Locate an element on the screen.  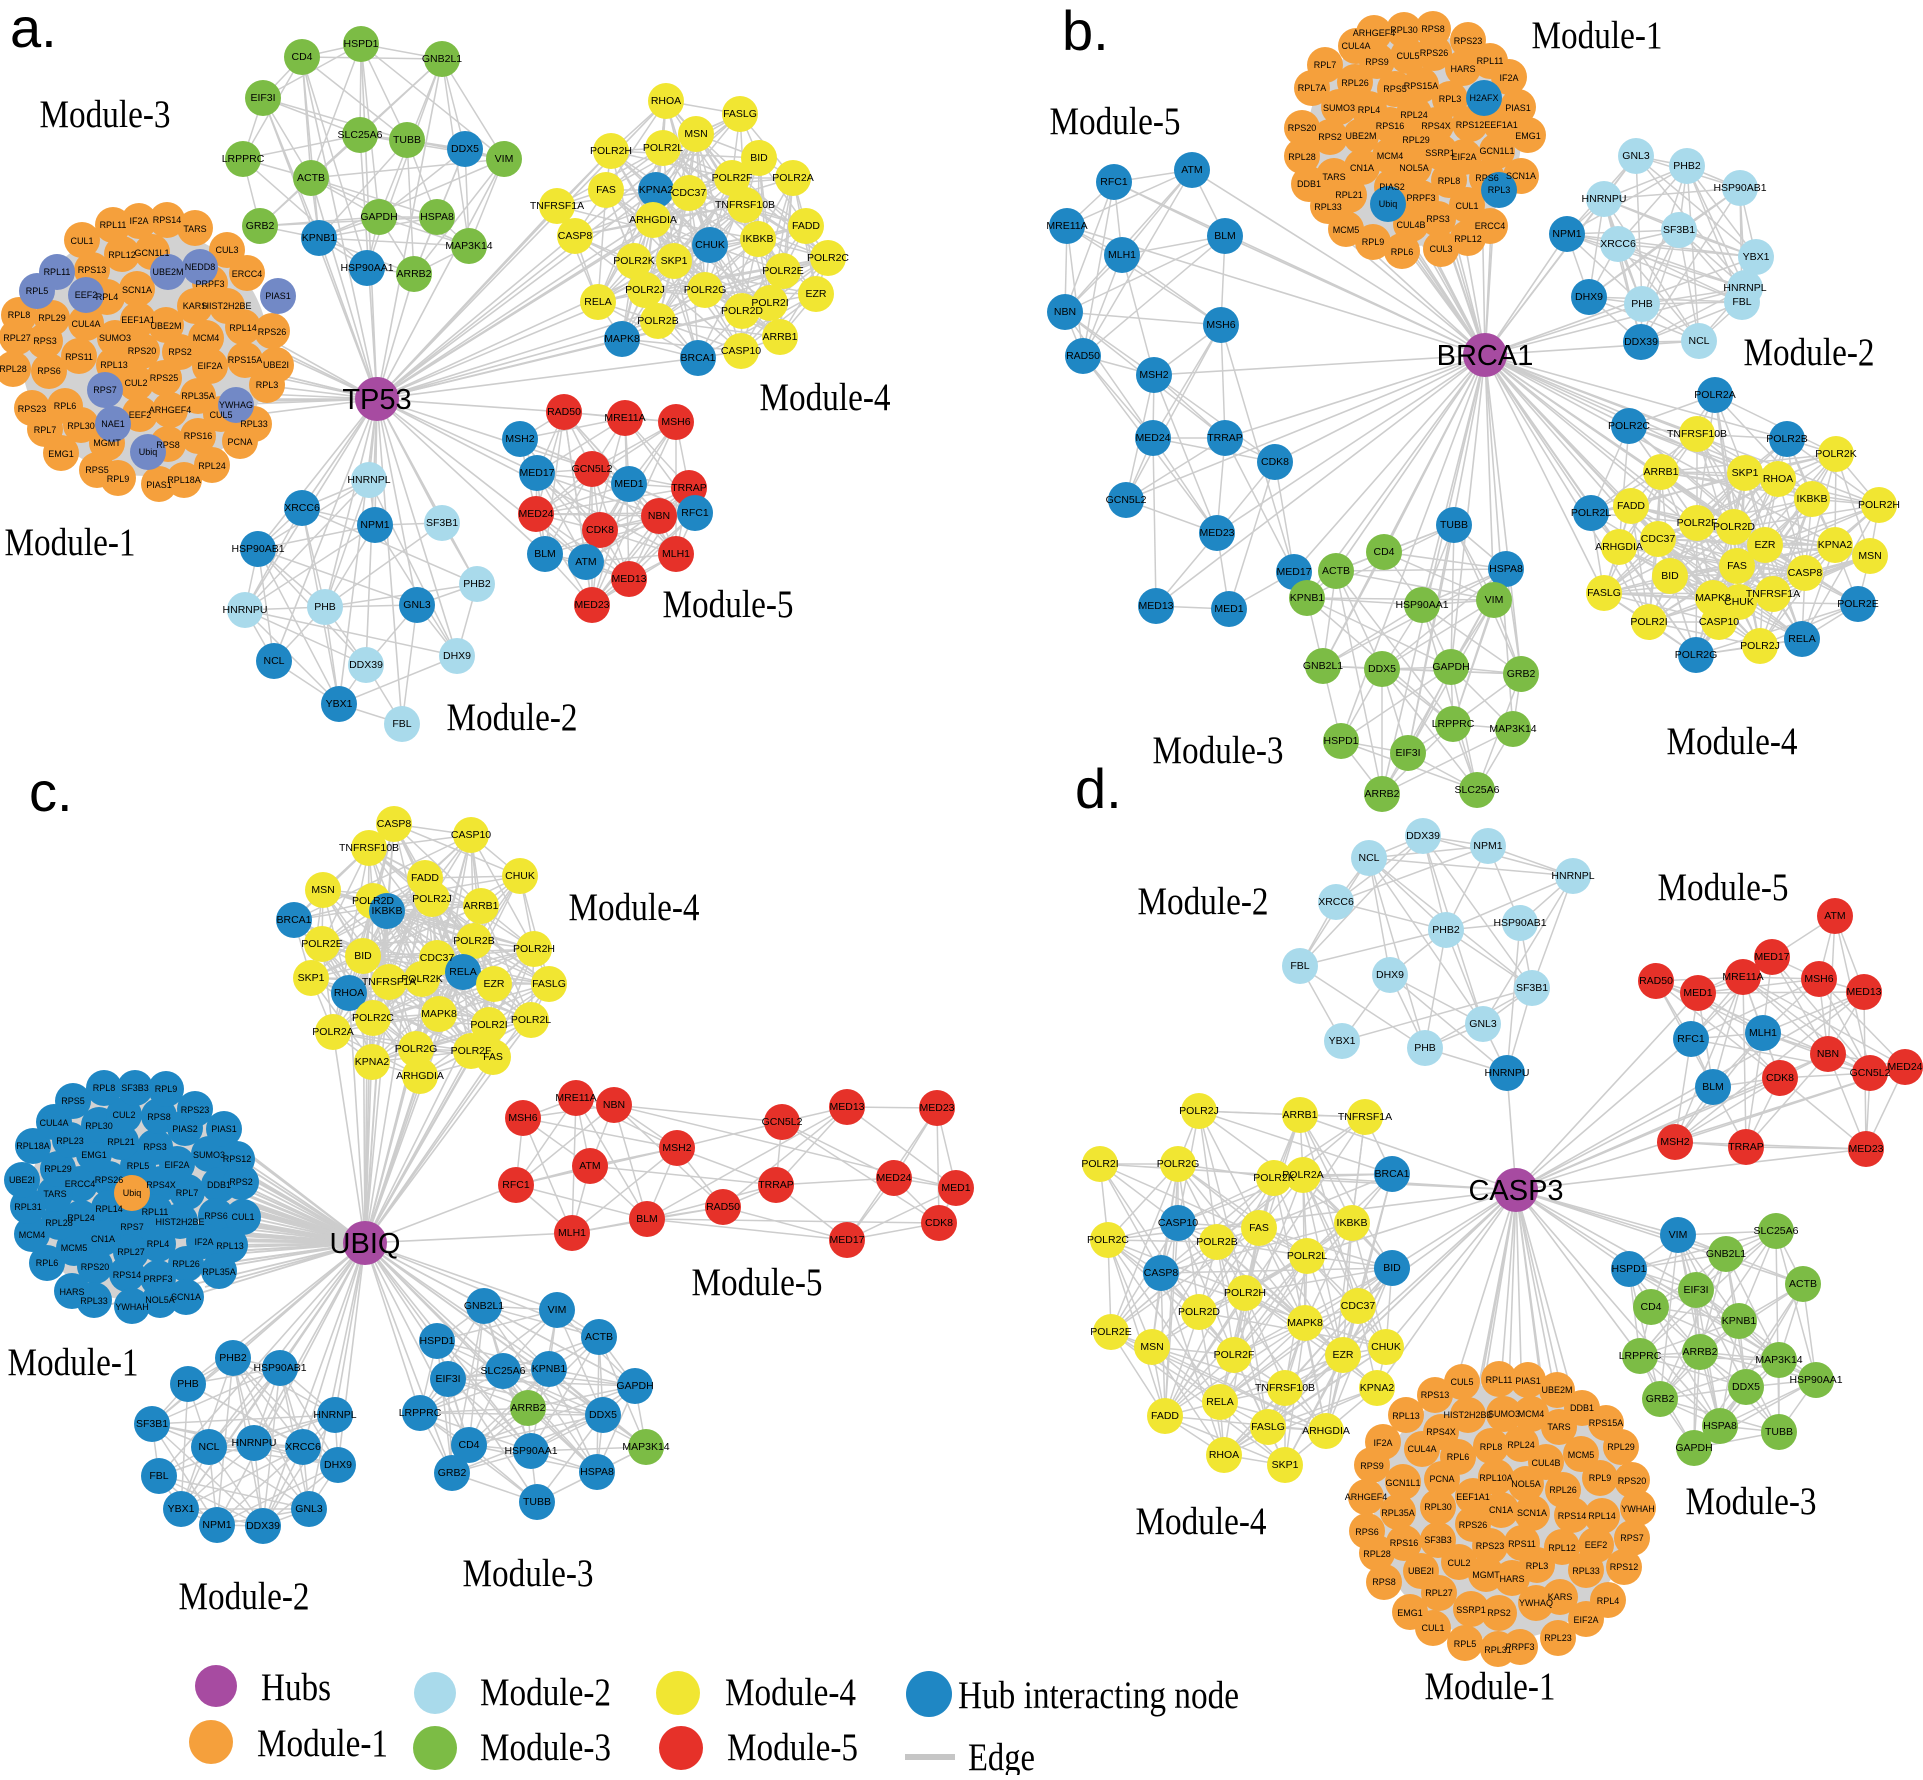
svg-text: NPM1 is located at coordinates (374, 525).